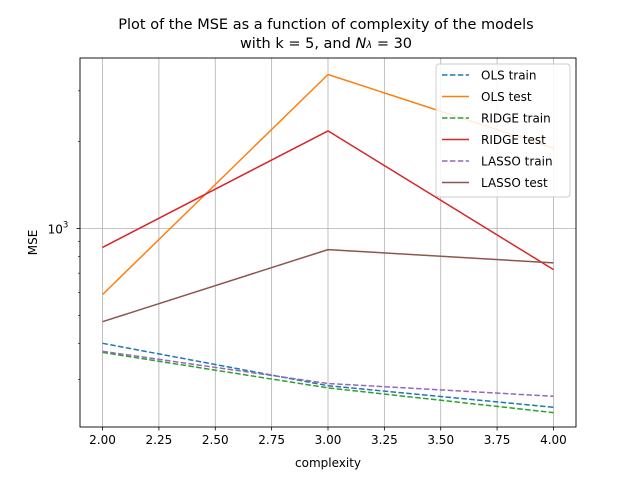 The image size is (640, 480). What do you see at coordinates (497, 440) in the screenshot?
I see `x-tick-label: 3.75` at bounding box center [497, 440].